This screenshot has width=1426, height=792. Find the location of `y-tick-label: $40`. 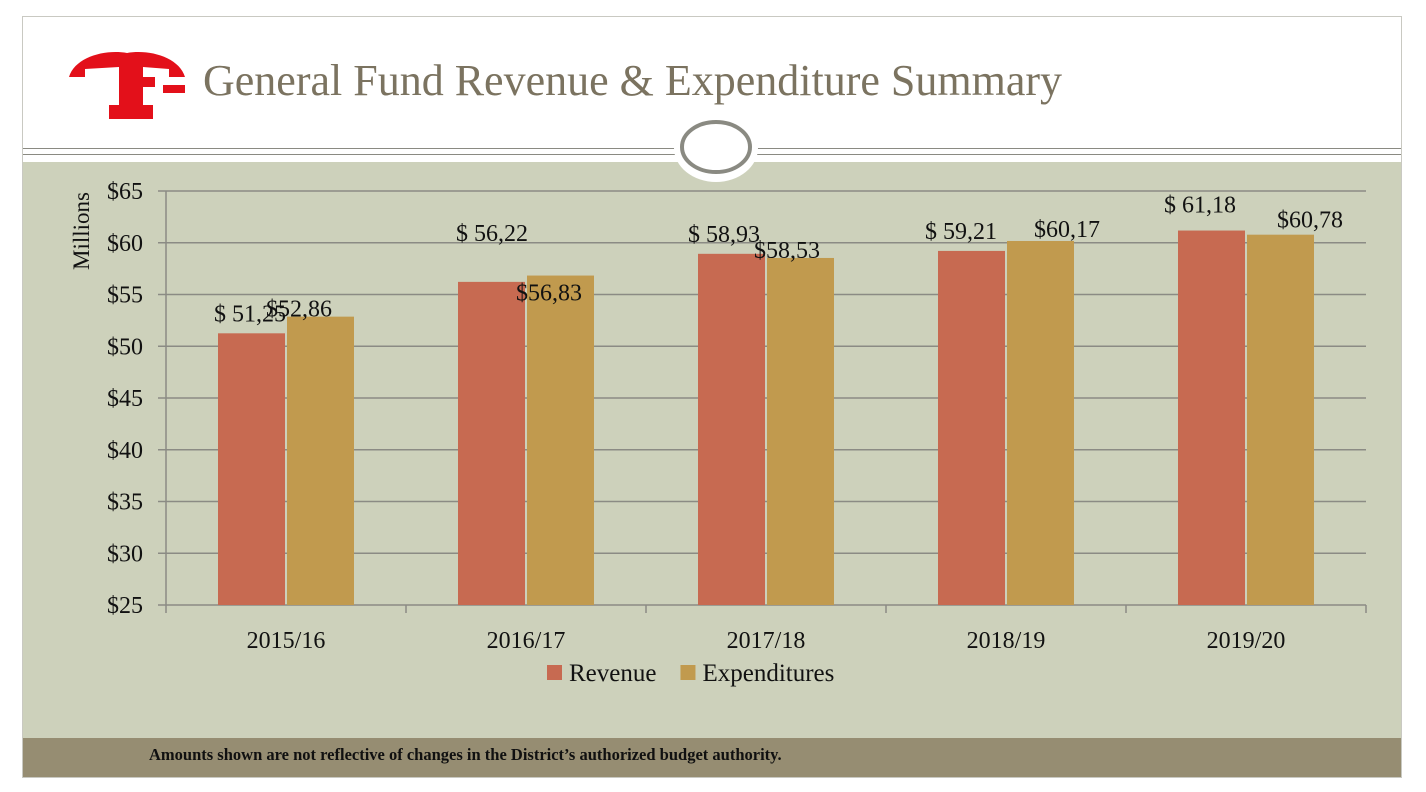

y-tick-label: $40 is located at coordinates (125, 451).